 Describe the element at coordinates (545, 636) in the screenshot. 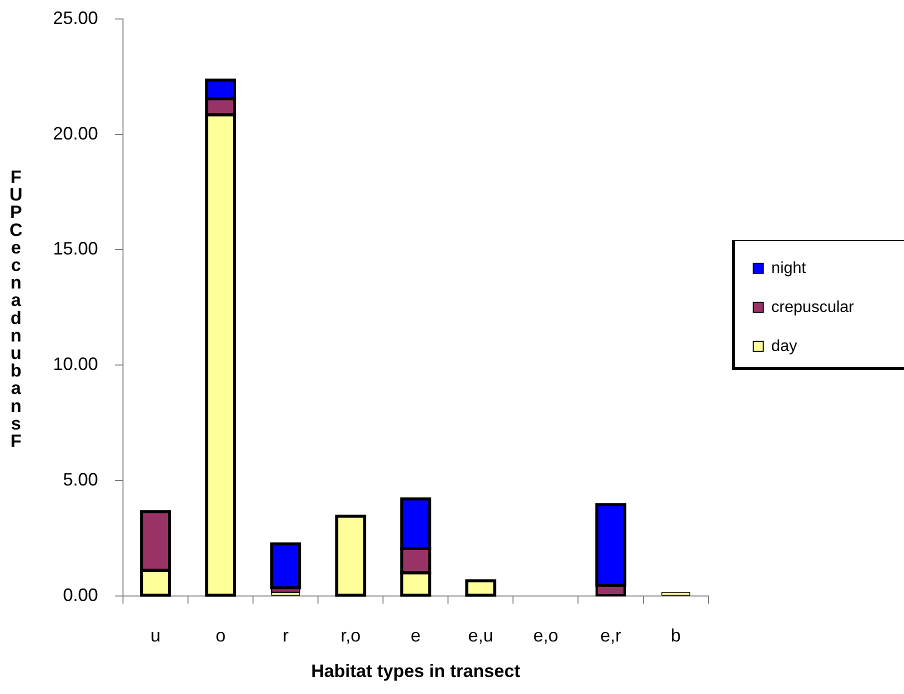

I see `x-tick-label: e,o` at that location.